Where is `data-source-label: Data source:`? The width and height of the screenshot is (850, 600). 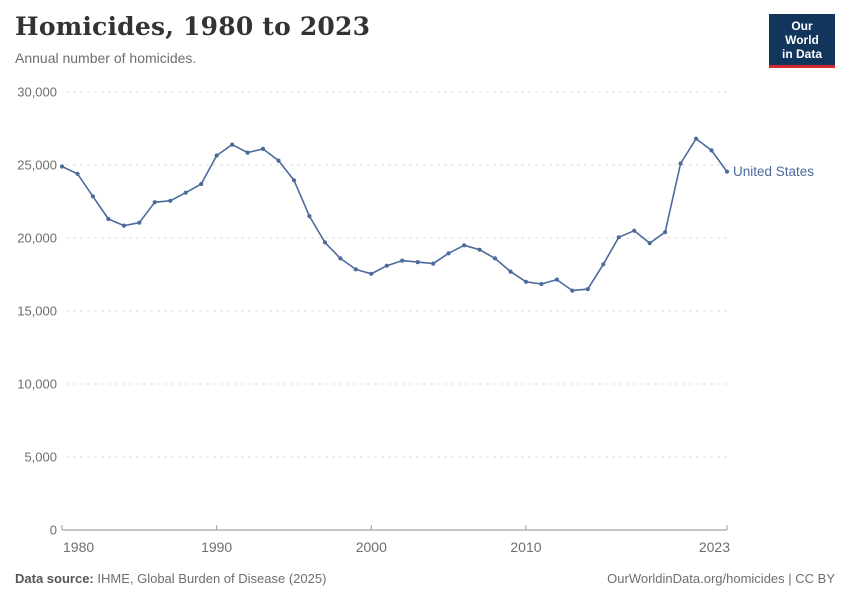
data-source-label: Data source: is located at coordinates (54, 578).